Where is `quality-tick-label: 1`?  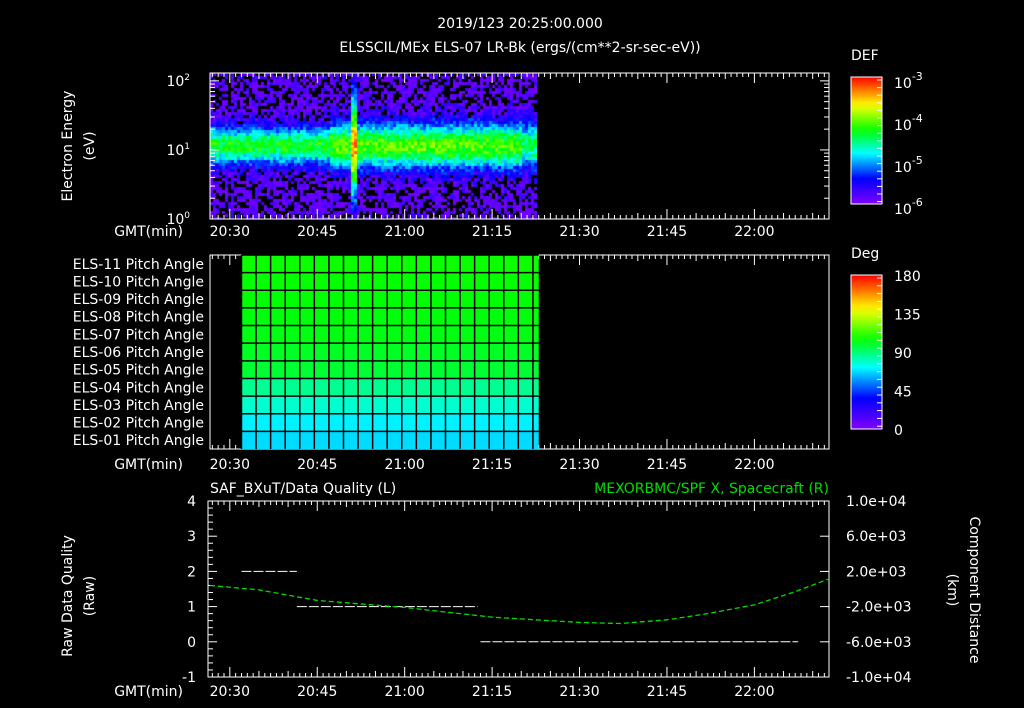 quality-tick-label: 1 is located at coordinates (191, 608).